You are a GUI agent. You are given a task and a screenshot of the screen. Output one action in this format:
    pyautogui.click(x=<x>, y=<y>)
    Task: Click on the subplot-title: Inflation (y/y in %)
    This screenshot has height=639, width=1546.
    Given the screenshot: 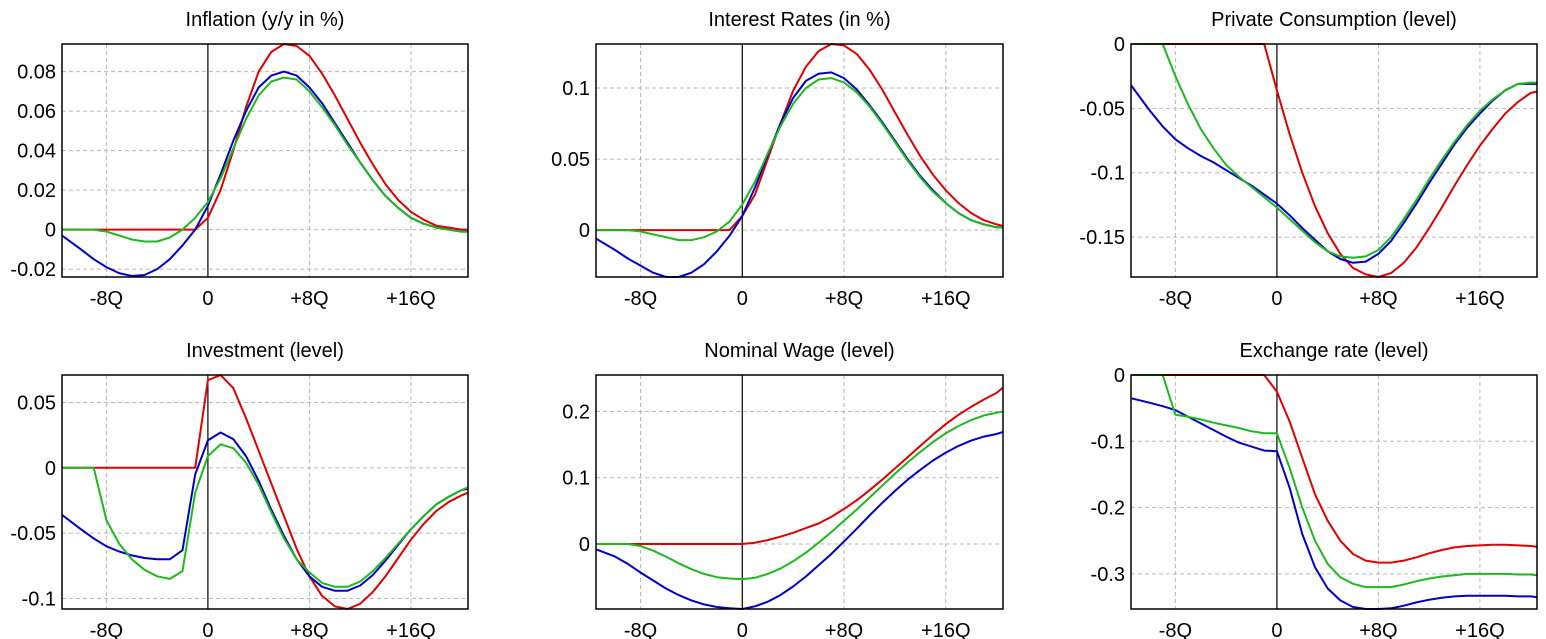 What is the action you would take?
    pyautogui.click(x=265, y=20)
    